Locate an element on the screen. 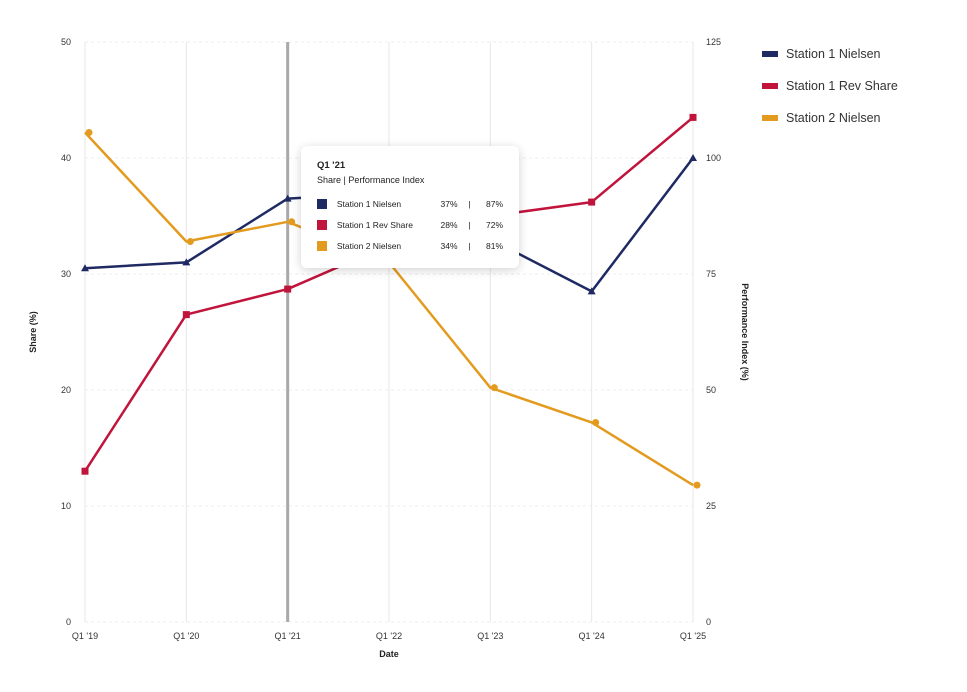  tooltip-share: 34% is located at coordinates (449, 245).